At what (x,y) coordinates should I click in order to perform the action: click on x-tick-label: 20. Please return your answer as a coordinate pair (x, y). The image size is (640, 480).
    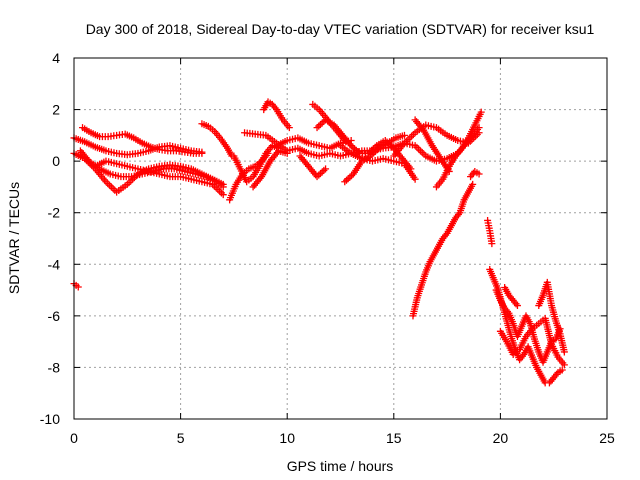
    Looking at the image, I should click on (501, 438).